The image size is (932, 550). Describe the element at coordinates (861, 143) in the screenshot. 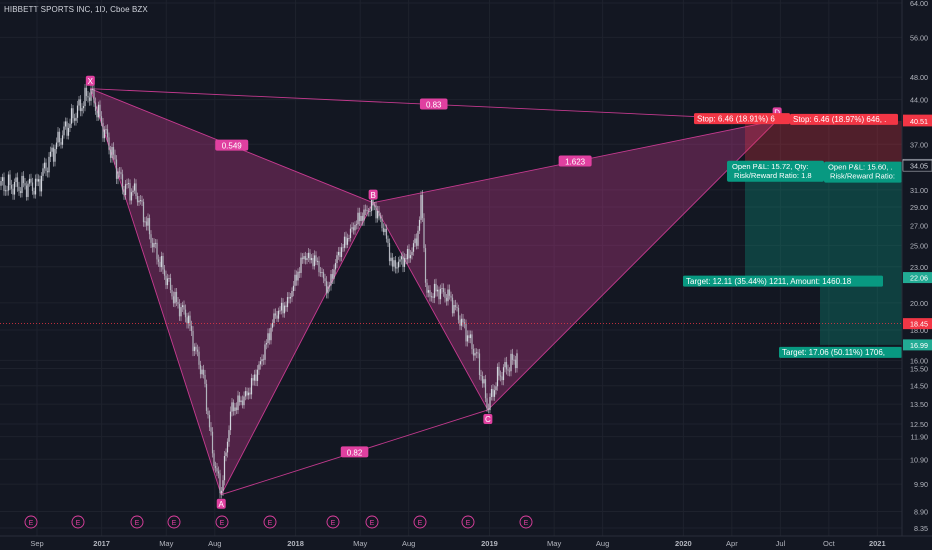

I see `position-2-risk-zone` at that location.